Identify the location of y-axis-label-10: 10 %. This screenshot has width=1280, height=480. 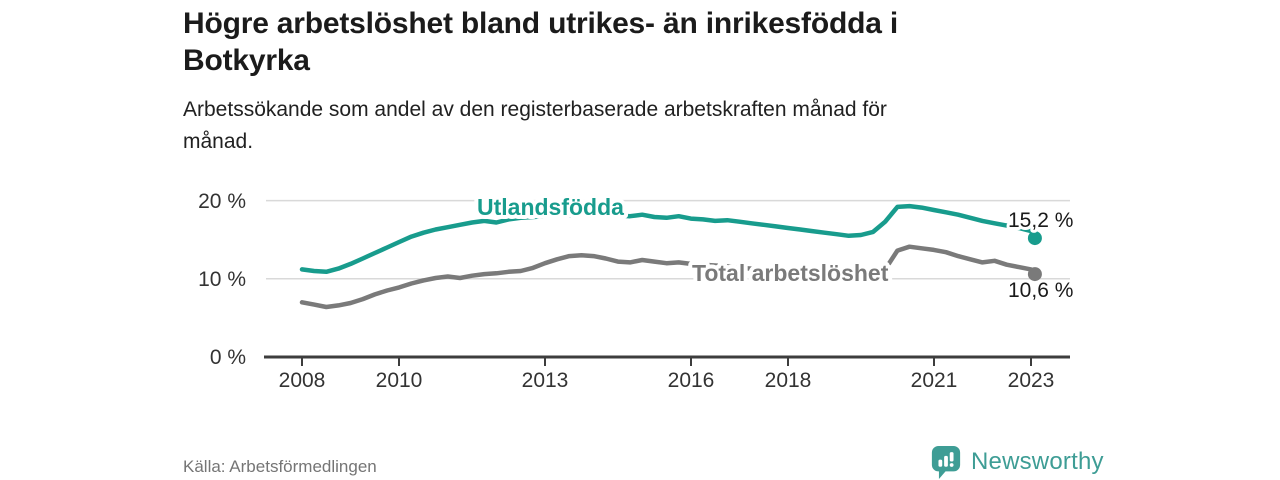
(222, 279).